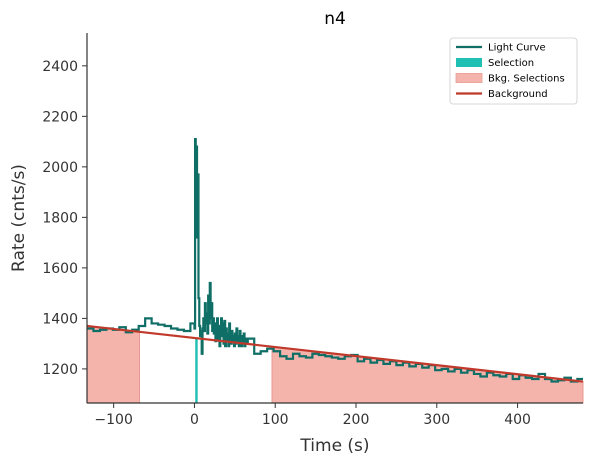 This screenshot has width=592, height=465. What do you see at coordinates (517, 420) in the screenshot?
I see `x-tick-label: 400` at bounding box center [517, 420].